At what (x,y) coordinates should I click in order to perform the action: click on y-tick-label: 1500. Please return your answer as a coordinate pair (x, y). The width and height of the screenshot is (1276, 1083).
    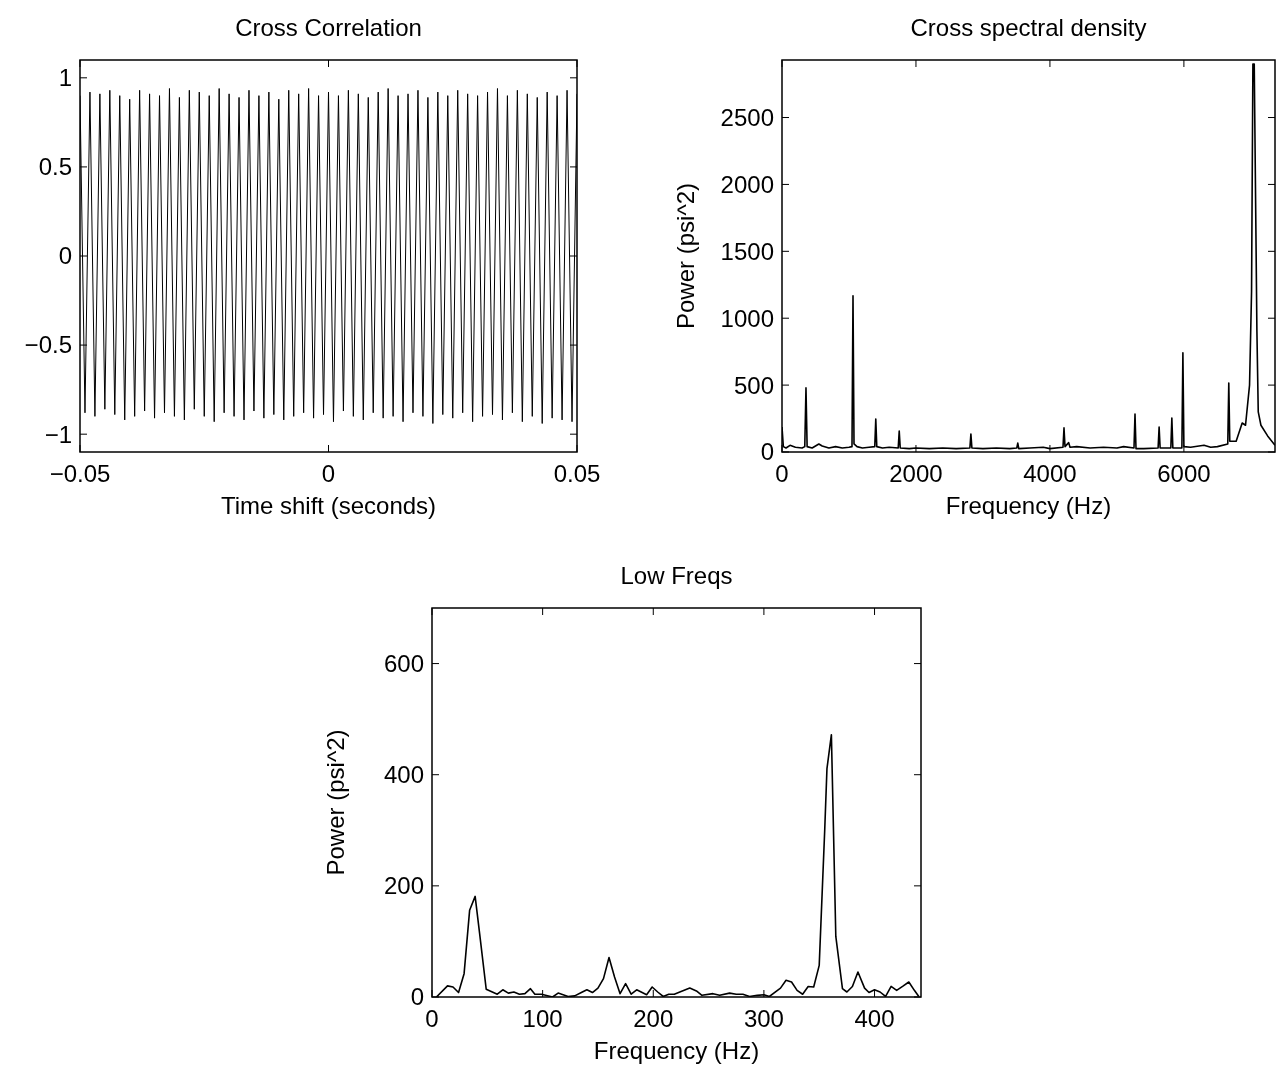
    Looking at the image, I should click on (747, 251).